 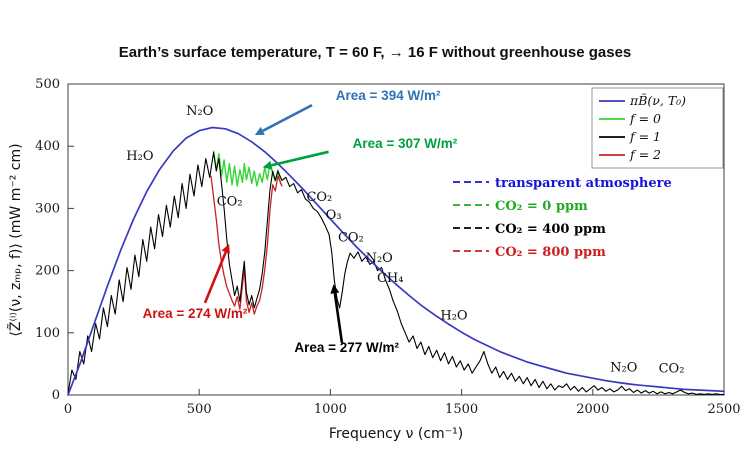 What do you see at coordinates (338, 318) in the screenshot?
I see `annotation-arrow-area-co2-400ppm` at bounding box center [338, 318].